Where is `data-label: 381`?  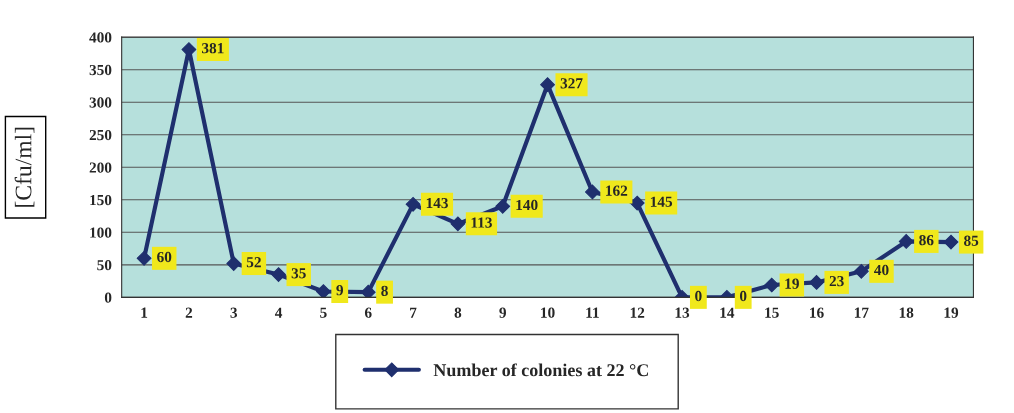
data-label: 381 is located at coordinates (213, 48).